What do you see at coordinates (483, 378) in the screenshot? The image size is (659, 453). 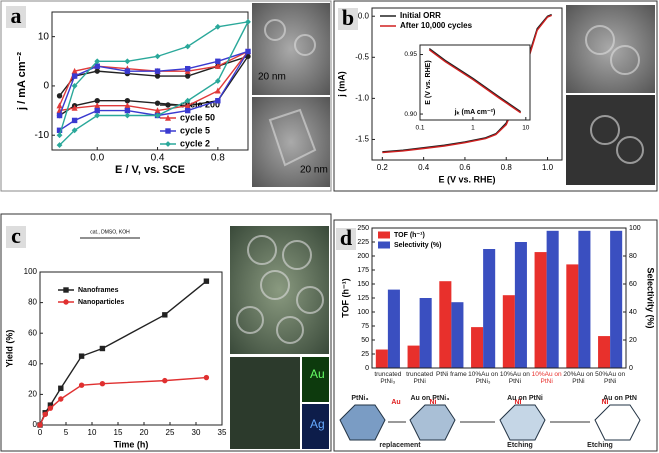 I see `x-tick-label: 10%Au on PtNi₃` at bounding box center [483, 378].